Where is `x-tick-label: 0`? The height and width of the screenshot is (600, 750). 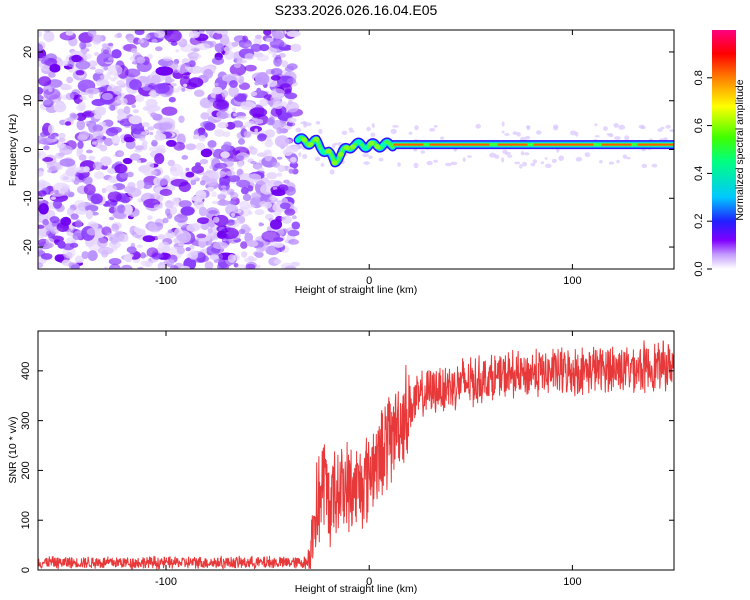
x-tick-label: 0 is located at coordinates (369, 582).